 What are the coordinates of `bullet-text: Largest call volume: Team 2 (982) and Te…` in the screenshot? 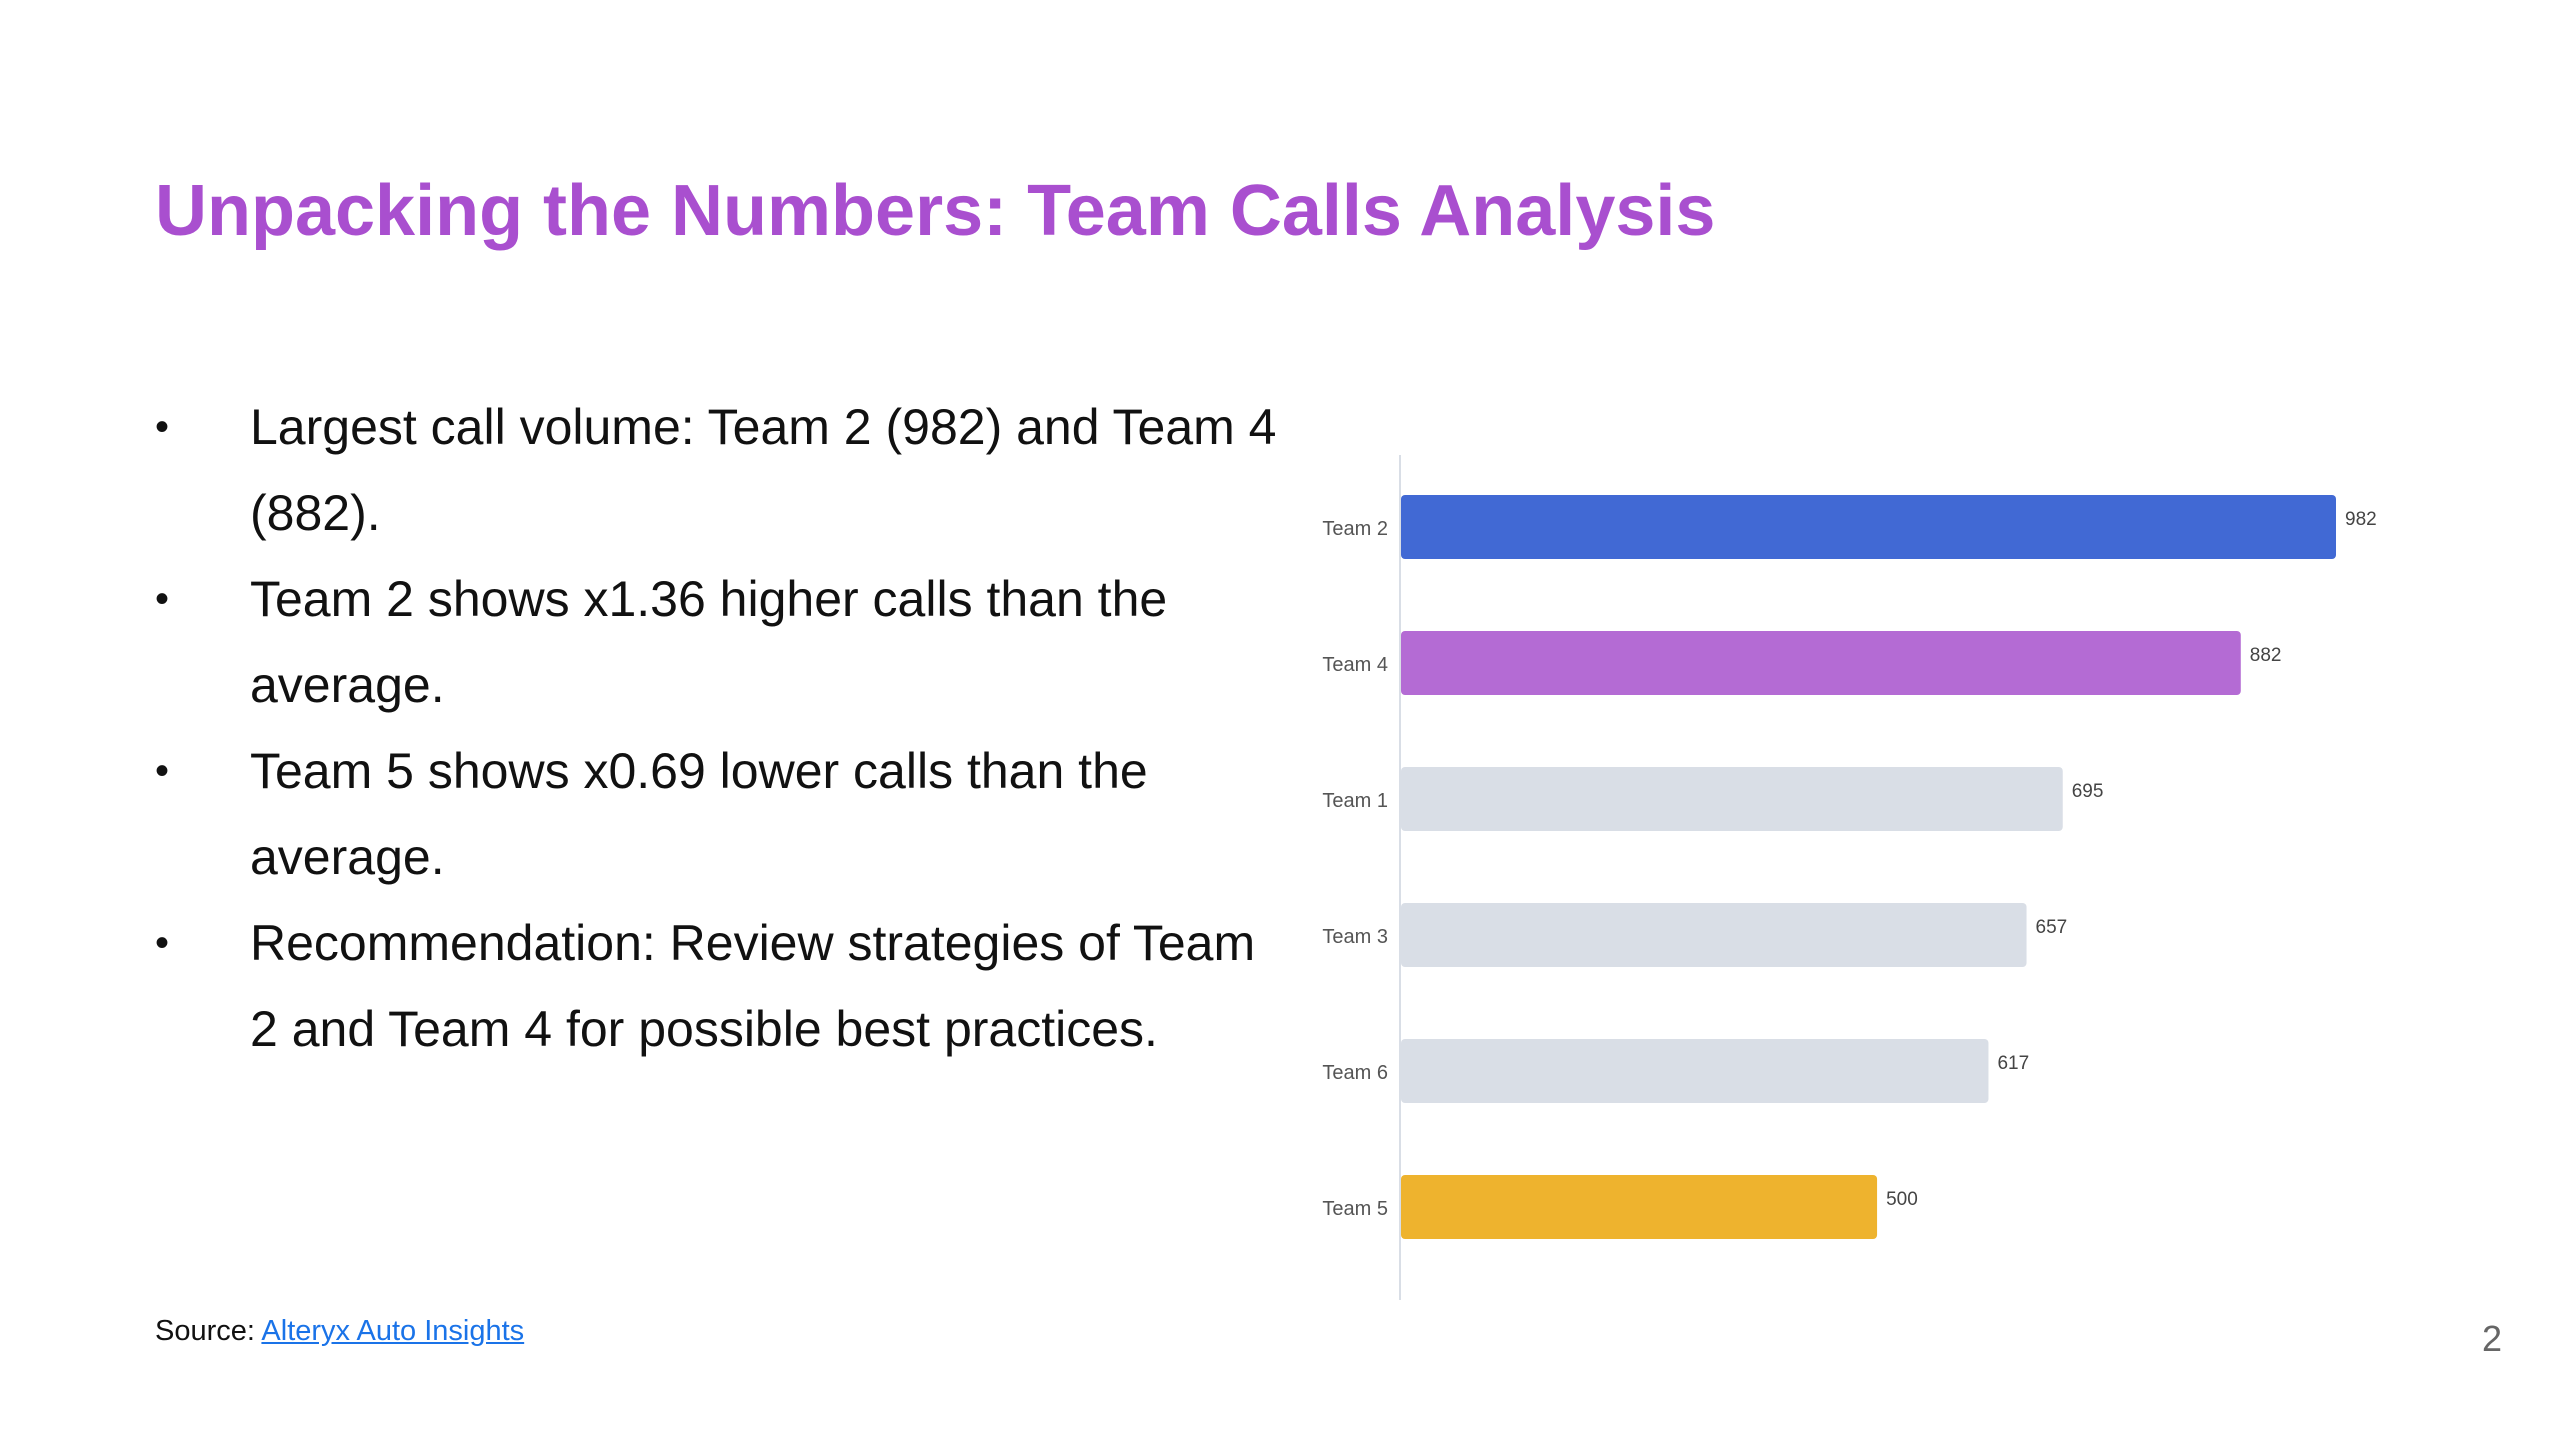 It's located at (763, 470).